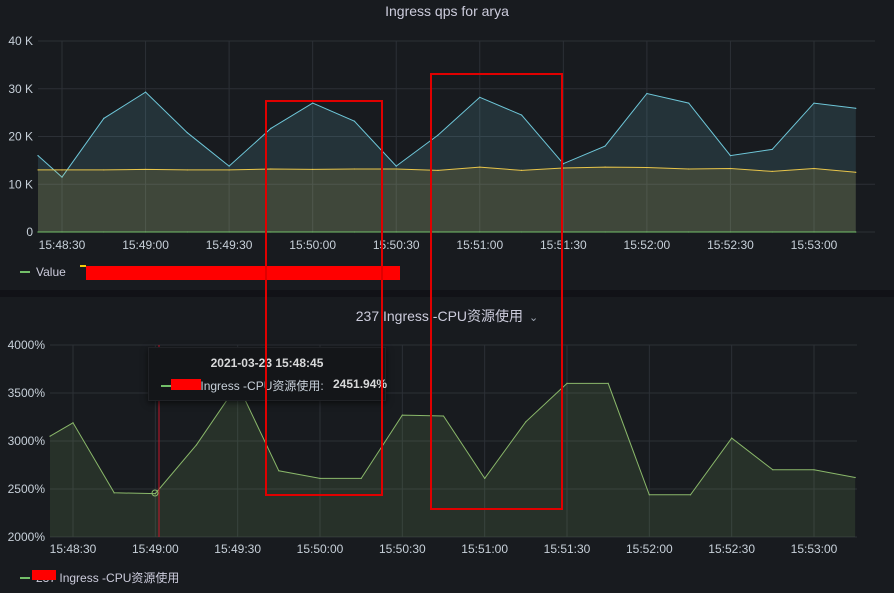 Image resolution: width=894 pixels, height=593 pixels. Describe the element at coordinates (20, 137) in the screenshot. I see `y-tick-label: 20 K` at that location.